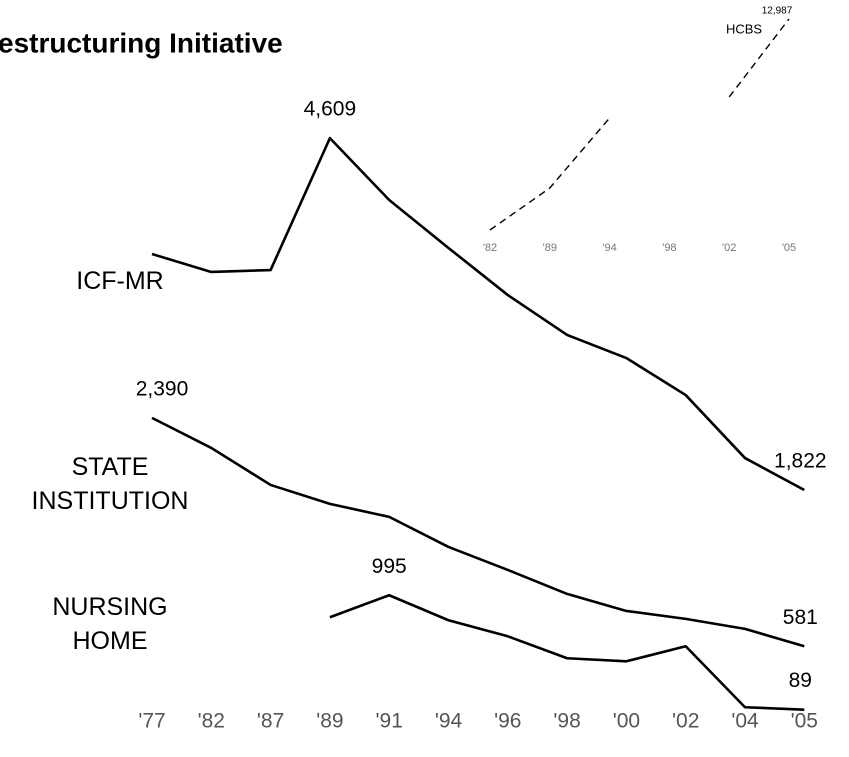  What do you see at coordinates (162, 388) in the screenshot?
I see `data-label: 2,390` at bounding box center [162, 388].